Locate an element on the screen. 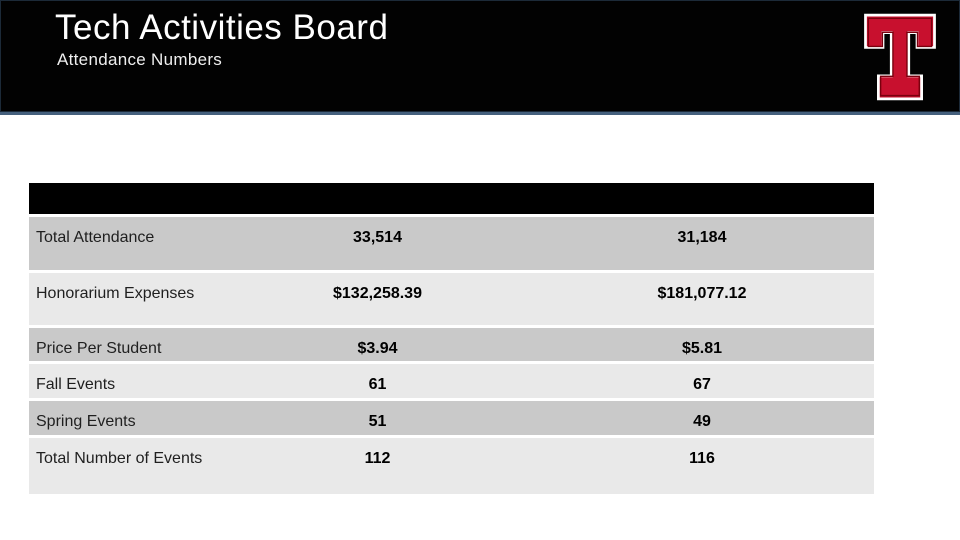 The height and width of the screenshot is (540, 960). header-titles: Tech Activities Board Attendance Numbers is located at coordinates (221, 39).